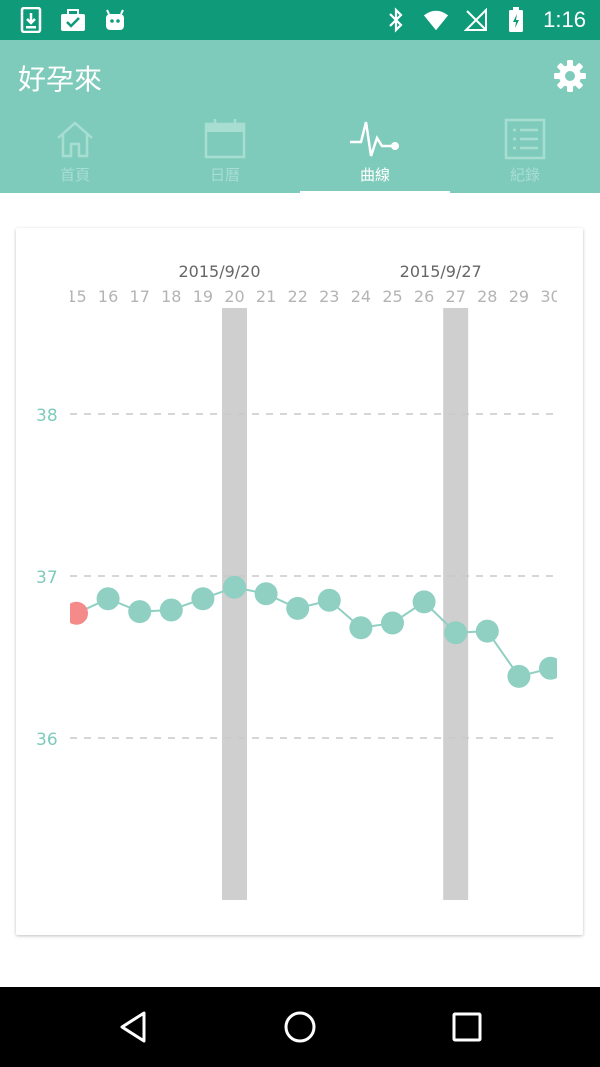 The height and width of the screenshot is (1067, 600). What do you see at coordinates (203, 296) in the screenshot?
I see `x-tick-label-19: 19` at bounding box center [203, 296].